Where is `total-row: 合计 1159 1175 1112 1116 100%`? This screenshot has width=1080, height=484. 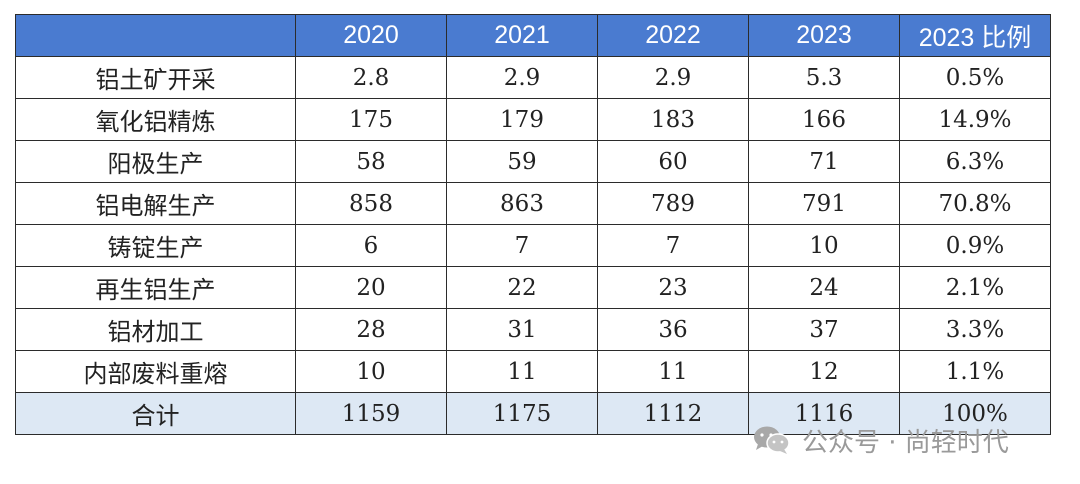 total-row: 合计 1159 1175 1112 1116 100% is located at coordinates (533, 413).